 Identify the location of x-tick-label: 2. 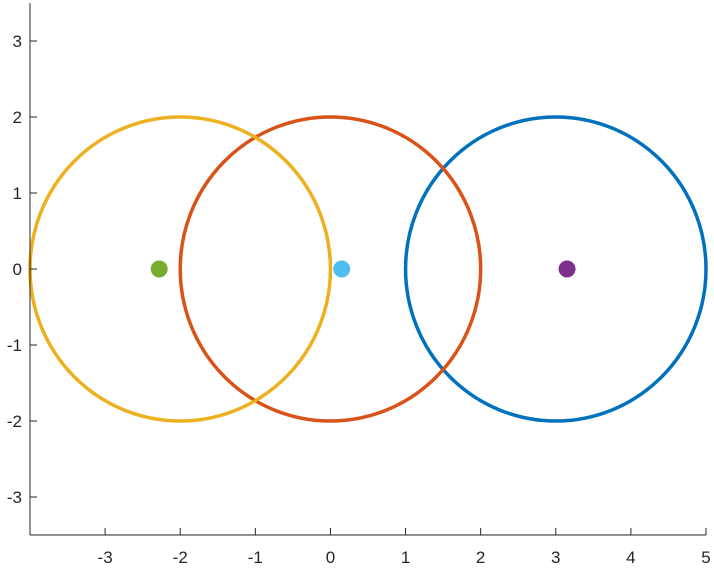
(480, 557).